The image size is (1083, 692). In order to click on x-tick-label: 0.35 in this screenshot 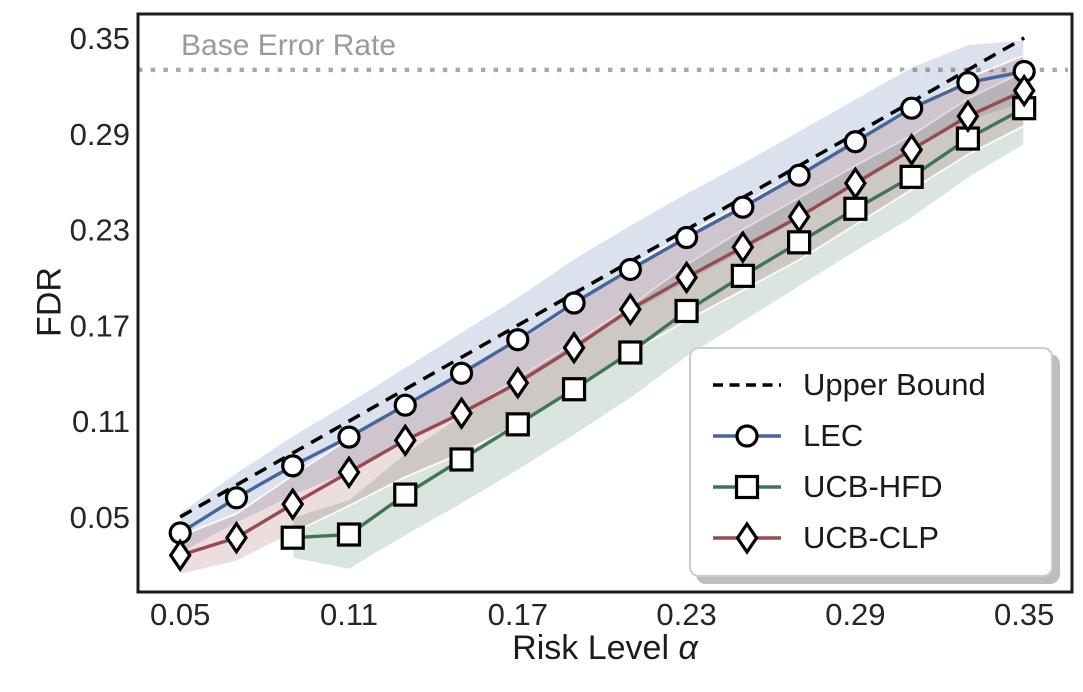, I will do `click(1024, 614)`.